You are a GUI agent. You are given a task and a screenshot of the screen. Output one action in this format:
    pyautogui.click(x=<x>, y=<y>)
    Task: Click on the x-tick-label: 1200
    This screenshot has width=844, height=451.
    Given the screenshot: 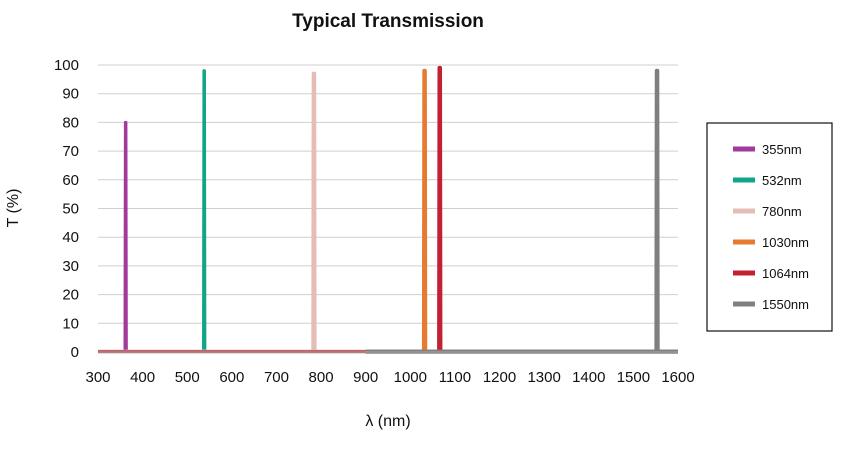 What is the action you would take?
    pyautogui.click(x=499, y=377)
    